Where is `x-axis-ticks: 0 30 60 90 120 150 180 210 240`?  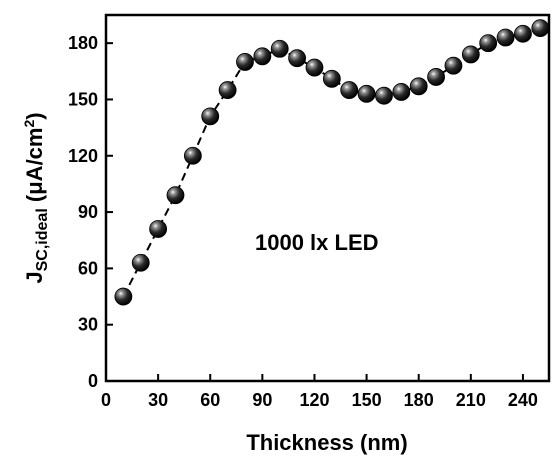
x-axis-ticks: 0 30 60 90 120 150 180 210 240 is located at coordinates (319, 392).